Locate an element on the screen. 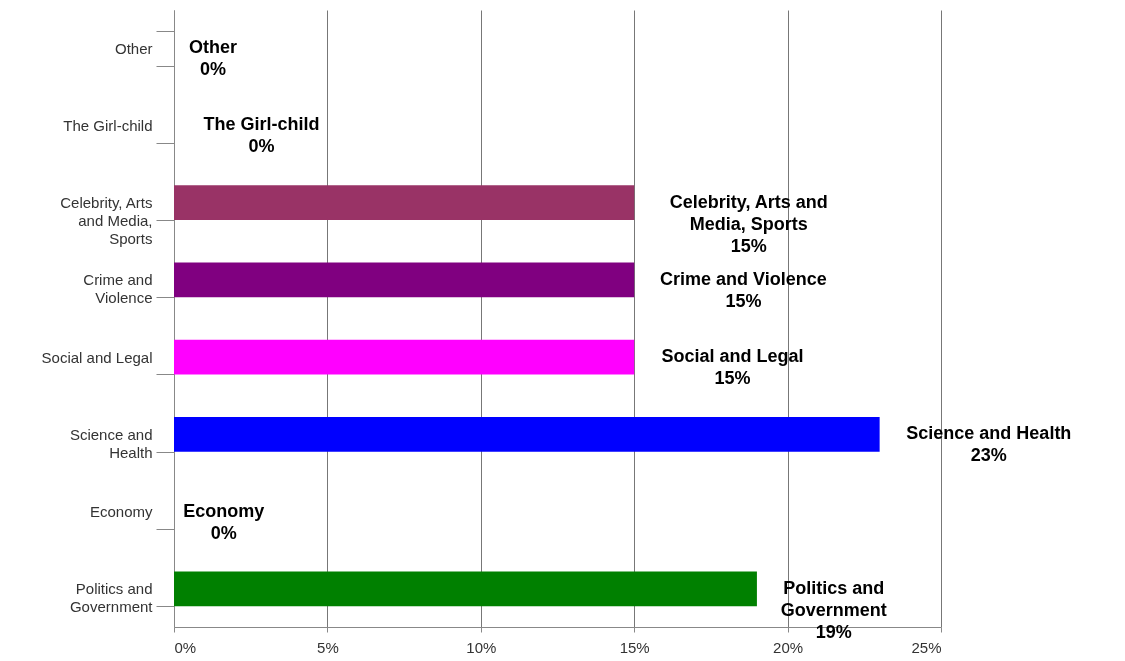 This screenshot has height=661, width=1125. y-tick-label: Social and Legal is located at coordinates (97, 357).